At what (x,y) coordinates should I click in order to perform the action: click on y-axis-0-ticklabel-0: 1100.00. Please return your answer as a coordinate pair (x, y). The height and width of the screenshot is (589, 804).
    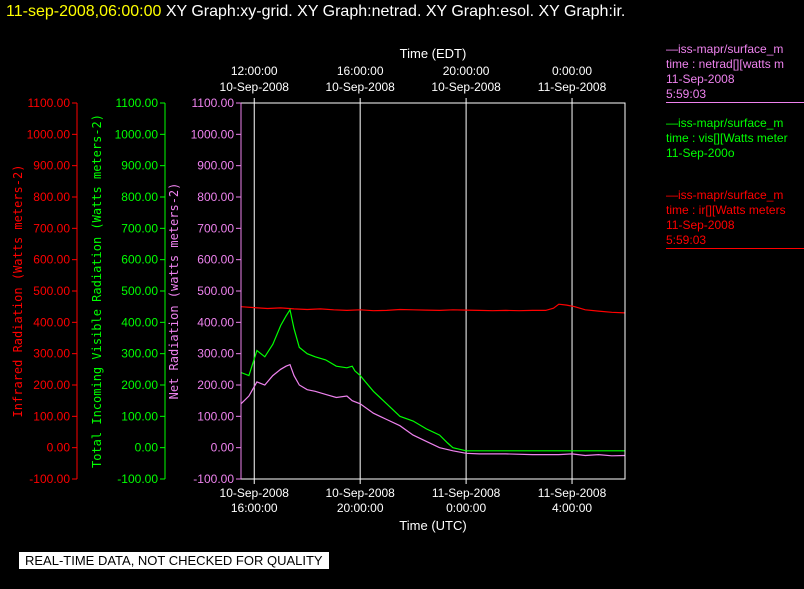
    Looking at the image, I should click on (49, 103).